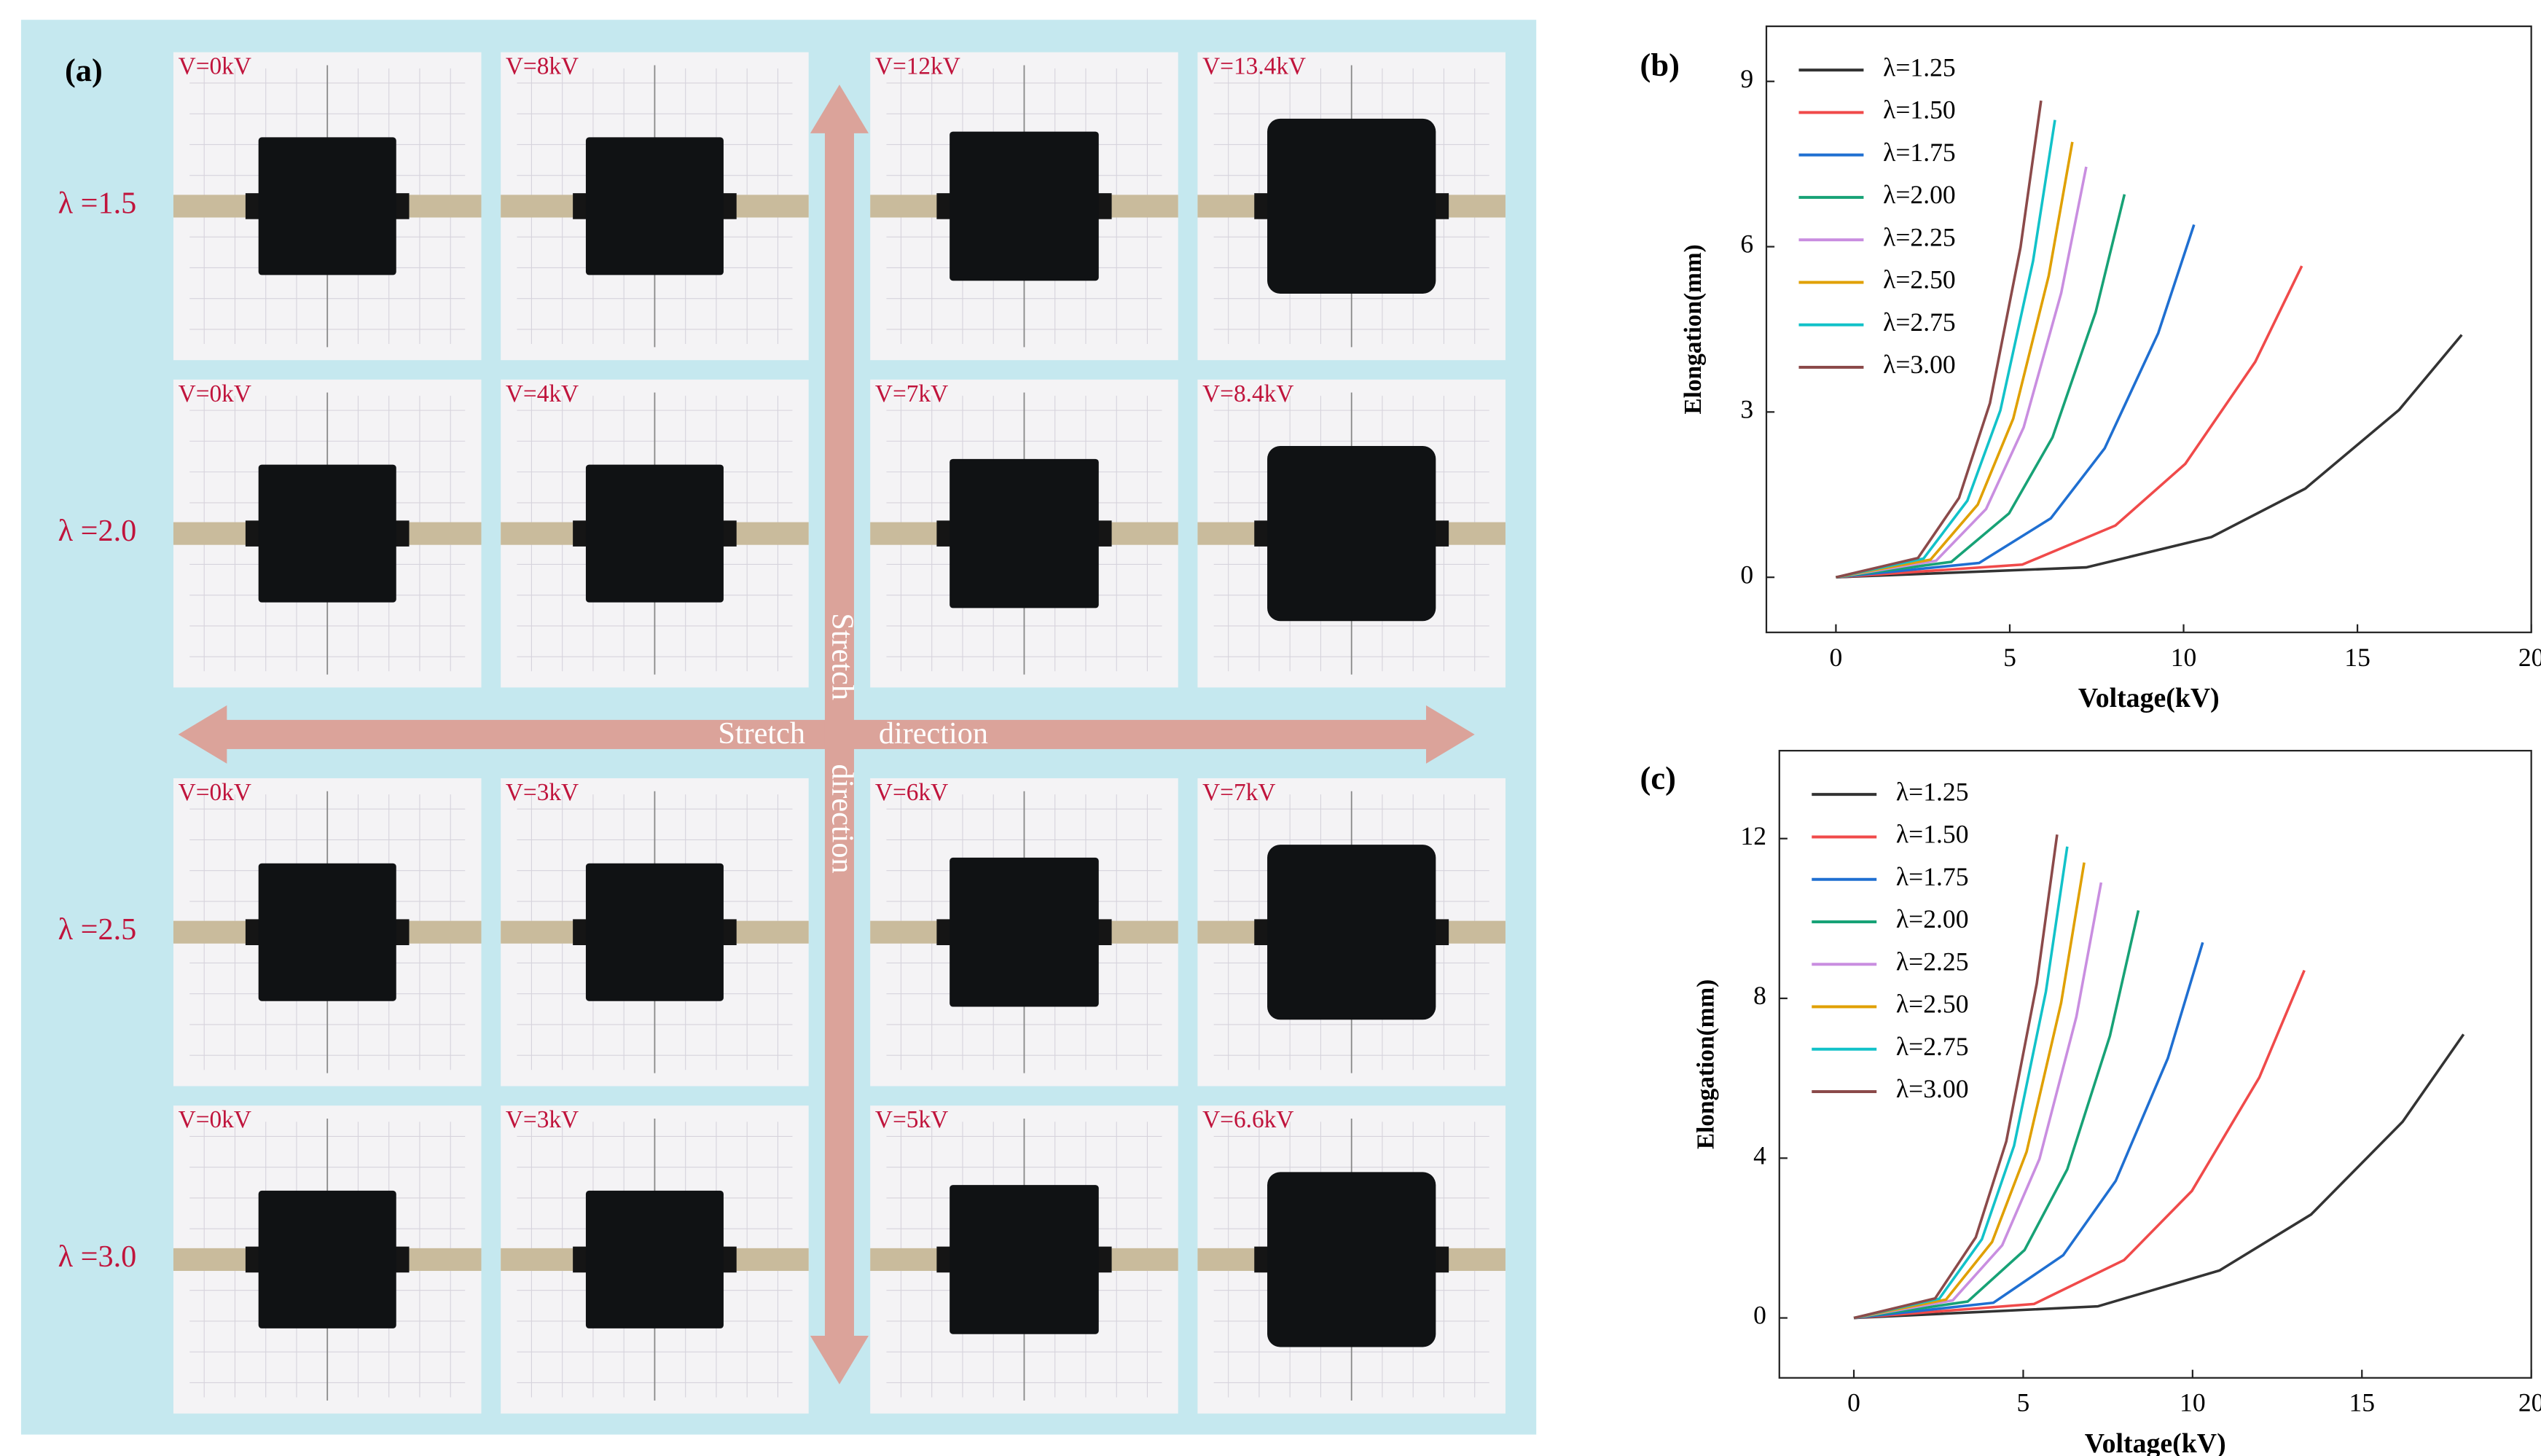 Image resolution: width=2541 pixels, height=1456 pixels. Describe the element at coordinates (97, 930) in the screenshot. I see `row-label: λ =2.5` at that location.